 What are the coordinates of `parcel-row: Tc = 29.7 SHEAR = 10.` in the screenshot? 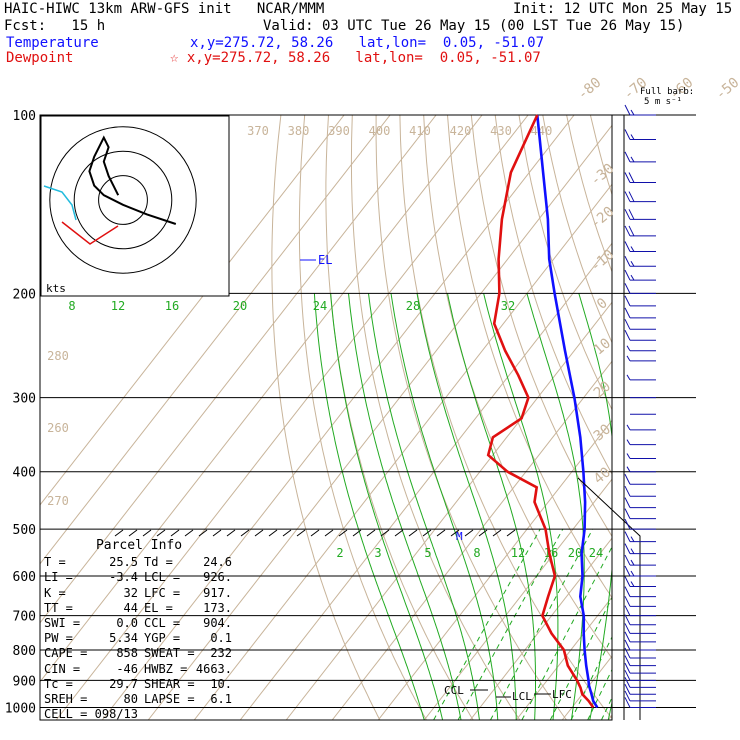 It's located at (139, 684).